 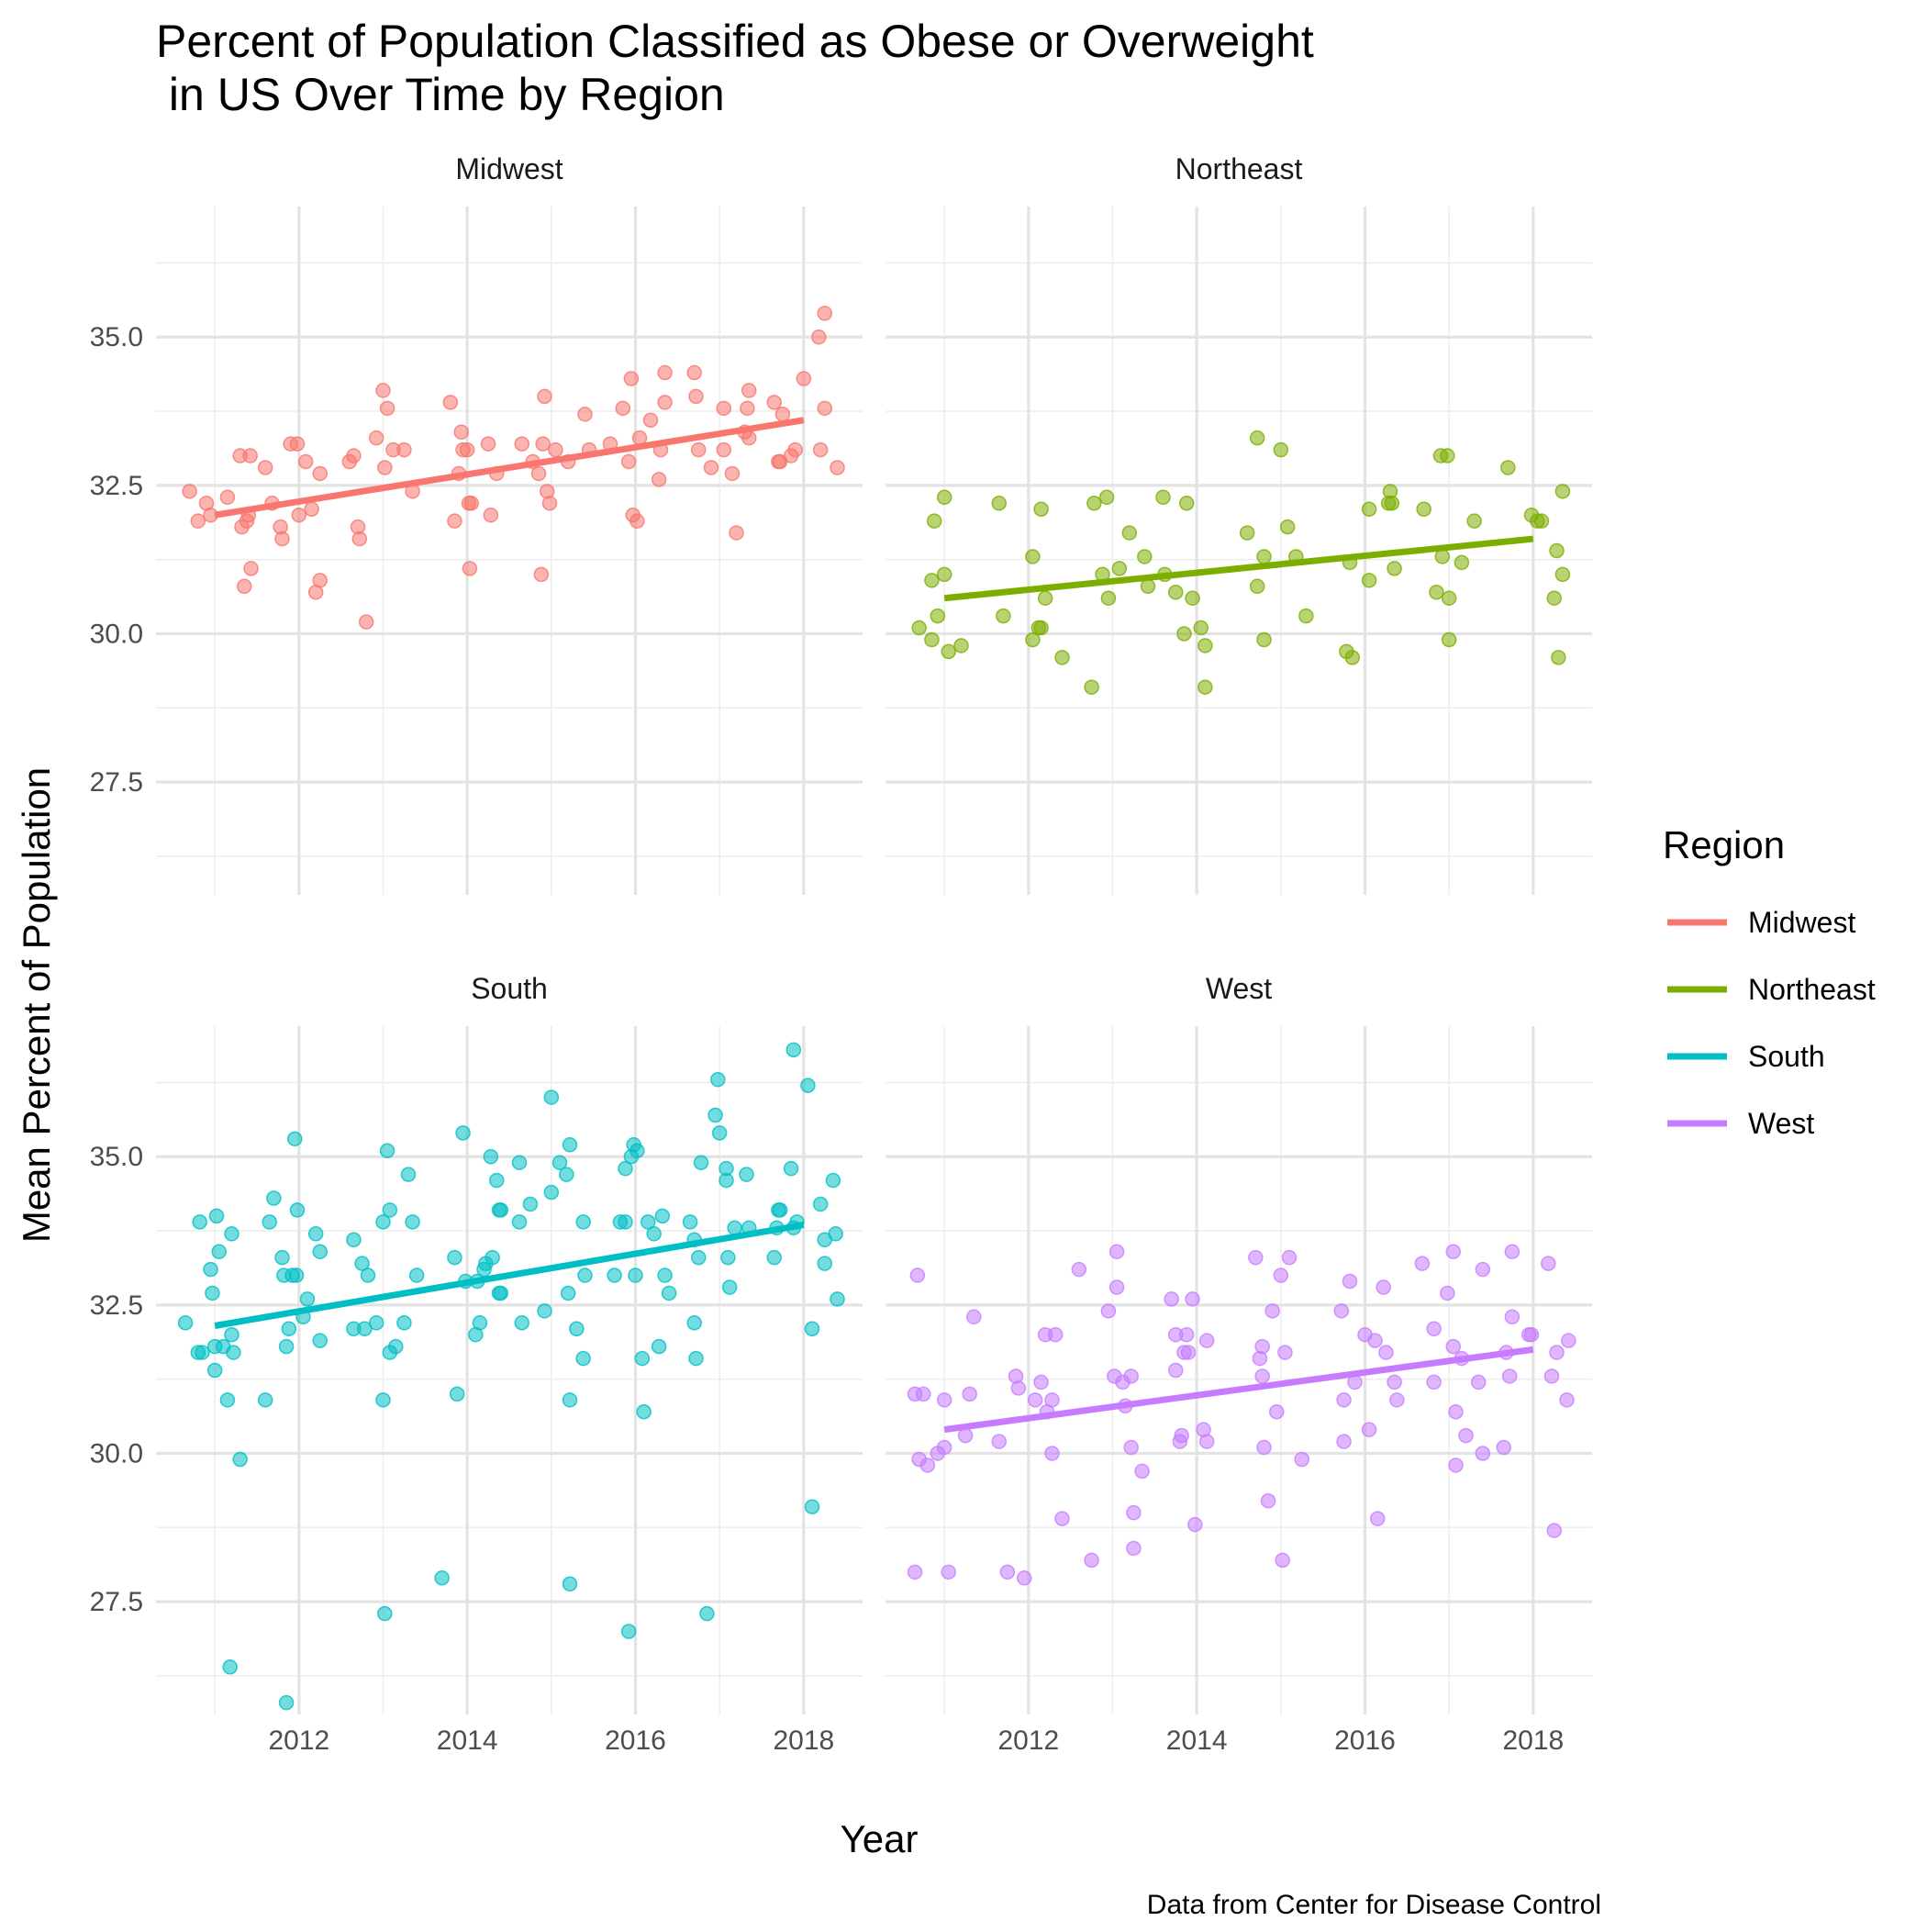 What do you see at coordinates (509, 468) in the screenshot?
I see `trend-line-midwest` at bounding box center [509, 468].